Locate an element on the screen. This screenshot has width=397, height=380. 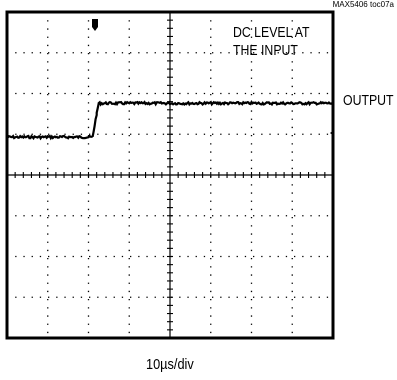
output-trace is located at coordinates (170, 120).